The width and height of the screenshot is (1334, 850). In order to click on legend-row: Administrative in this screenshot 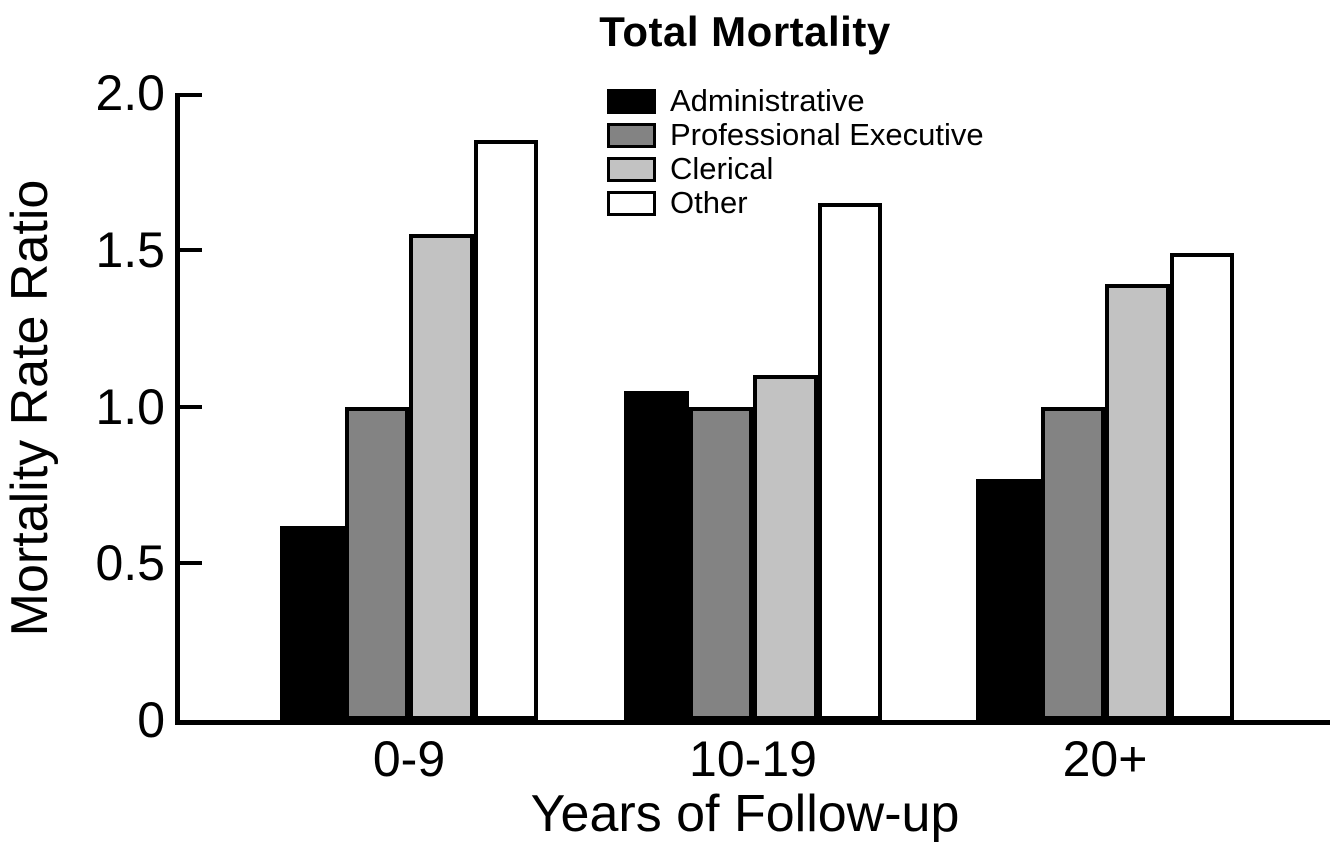, I will do `click(795, 101)`.